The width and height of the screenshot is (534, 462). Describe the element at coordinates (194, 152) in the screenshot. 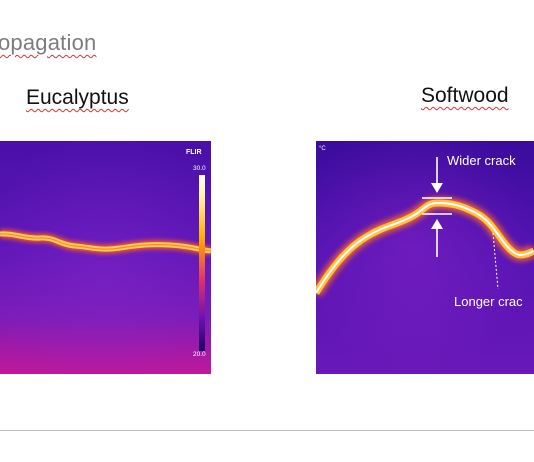

I see `flir-logo: FLIR` at that location.